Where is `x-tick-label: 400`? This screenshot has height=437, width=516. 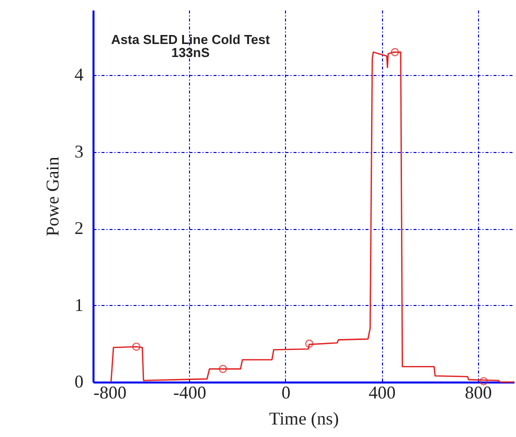 x-tick-label: 400 is located at coordinates (382, 392).